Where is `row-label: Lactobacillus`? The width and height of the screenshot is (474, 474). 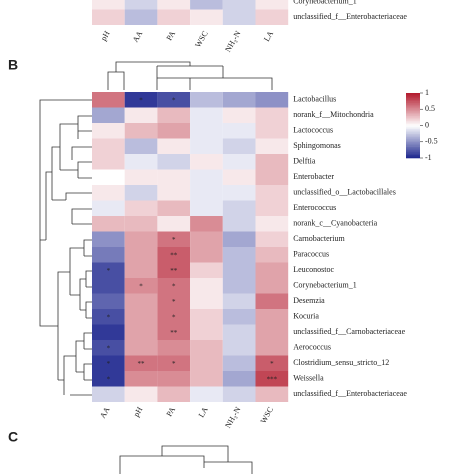 row-label: Lactobacillus is located at coordinates (314, 99).